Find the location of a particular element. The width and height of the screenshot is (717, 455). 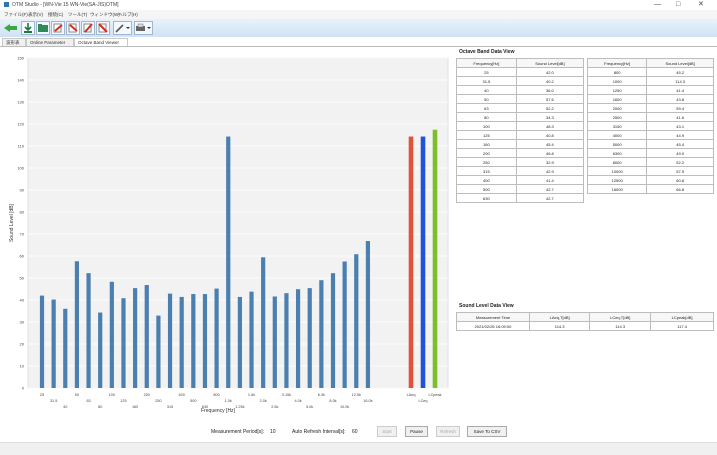

table-row: 500 42.7 is located at coordinates (520, 189).